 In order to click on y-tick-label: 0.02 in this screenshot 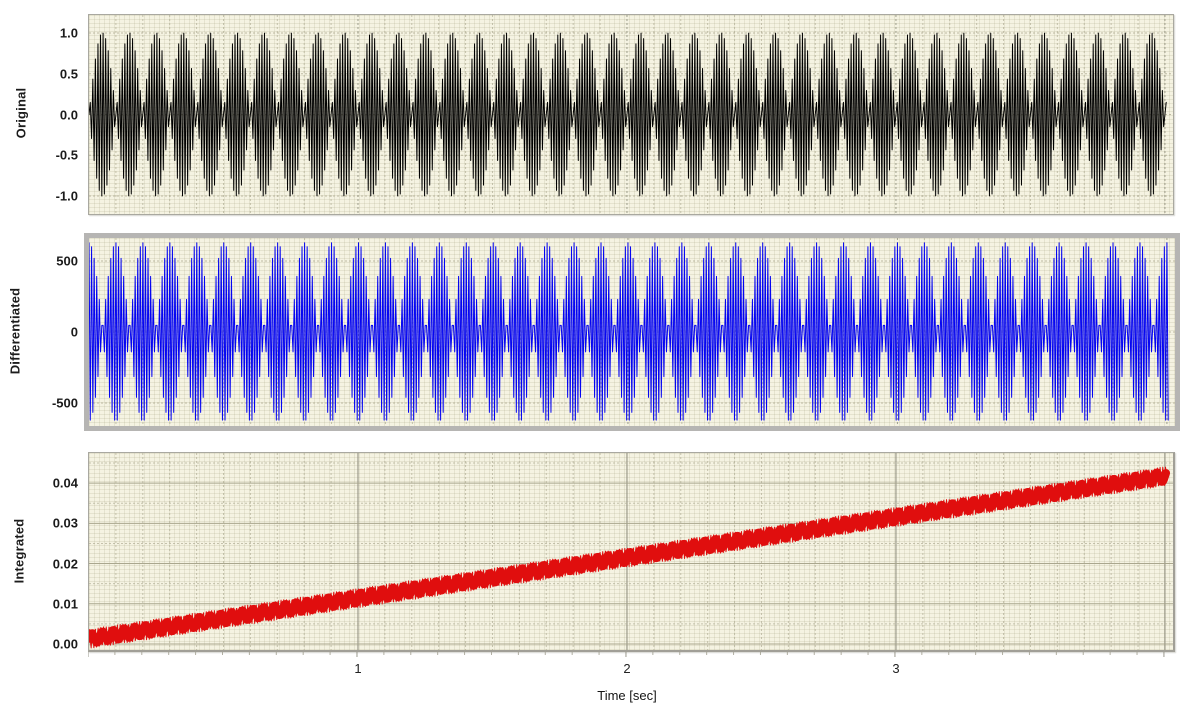, I will do `click(65, 564)`.